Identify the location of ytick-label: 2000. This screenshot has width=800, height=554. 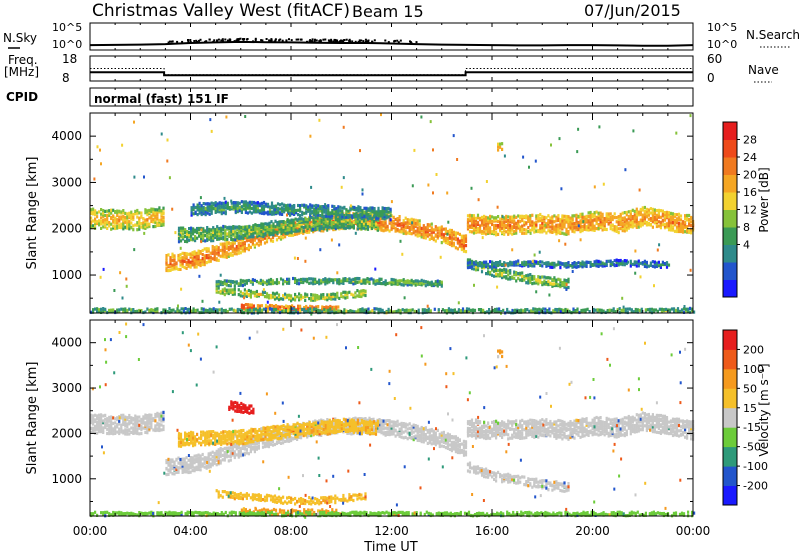
(66, 229).